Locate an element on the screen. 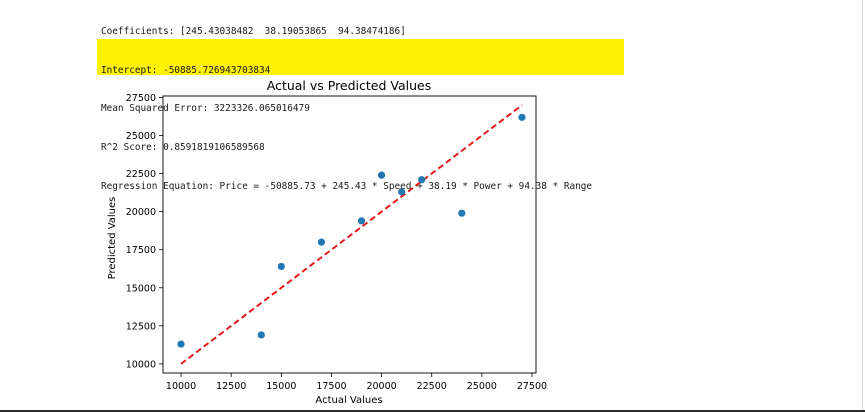  x-tick-label-6: 25000 is located at coordinates (482, 386).